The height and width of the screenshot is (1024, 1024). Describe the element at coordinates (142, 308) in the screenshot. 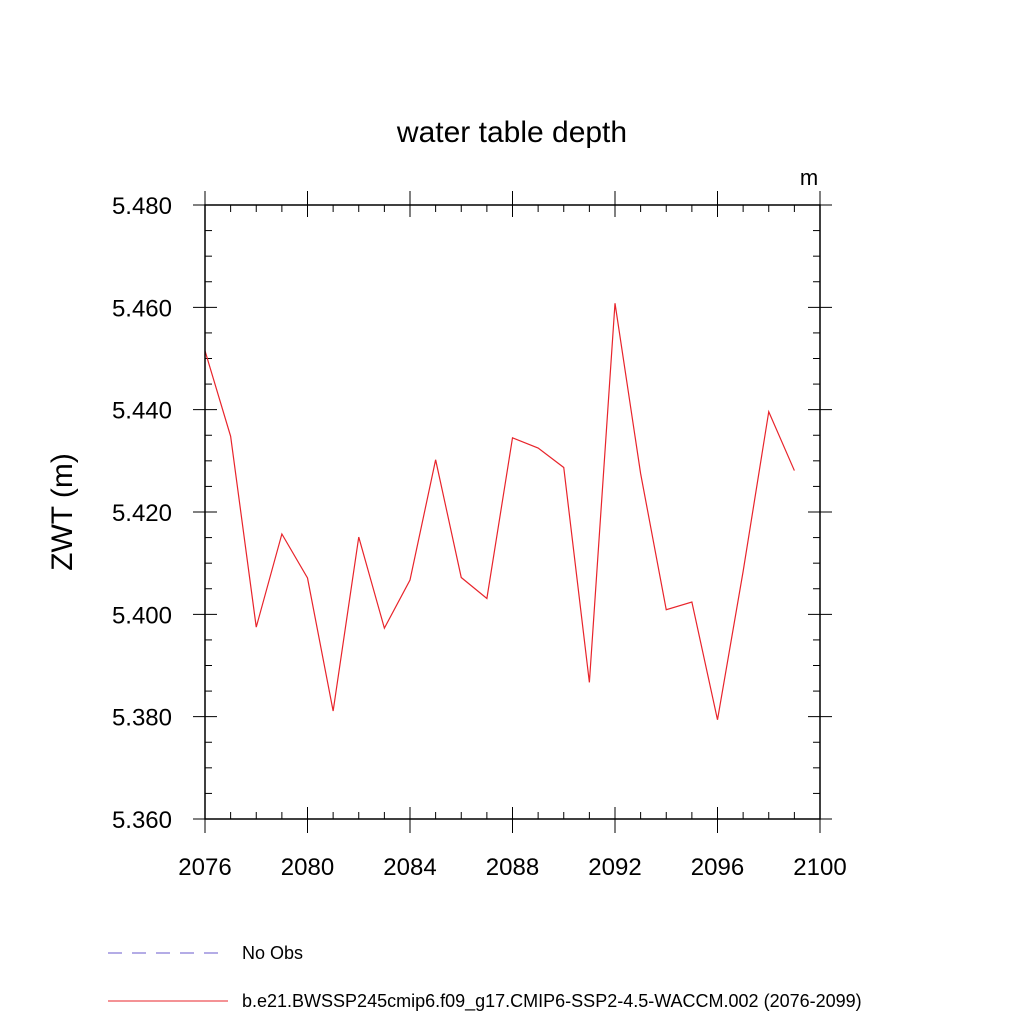

I see `y-tick-label: 5.460` at that location.